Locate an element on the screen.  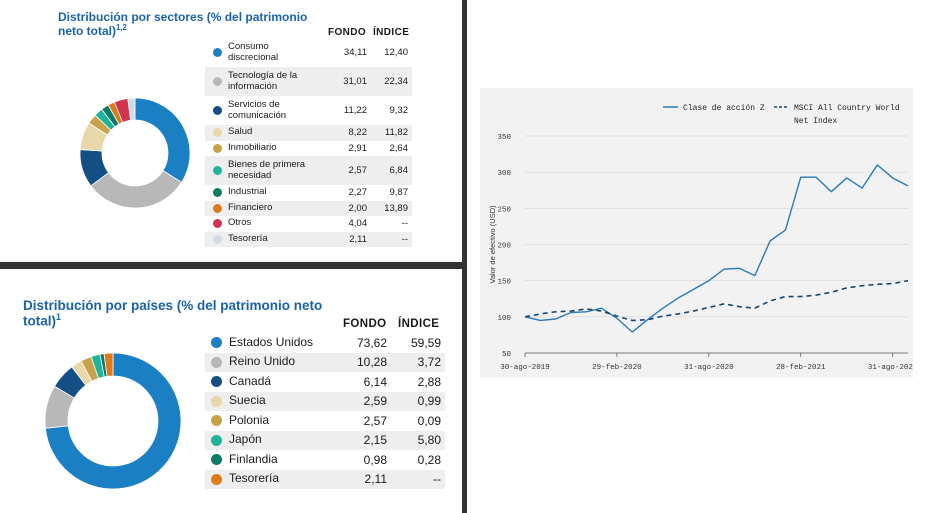
sector-row-otros: Otros 4,04 -- is located at coordinates (308, 224).